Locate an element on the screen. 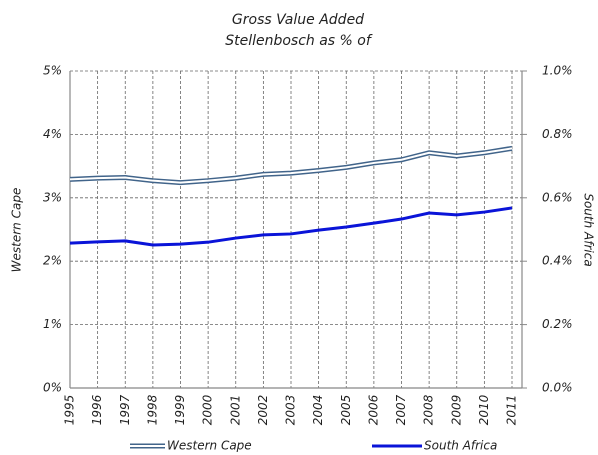 The image size is (598, 455). chart-title: Gross Value Added is located at coordinates (298, 20).